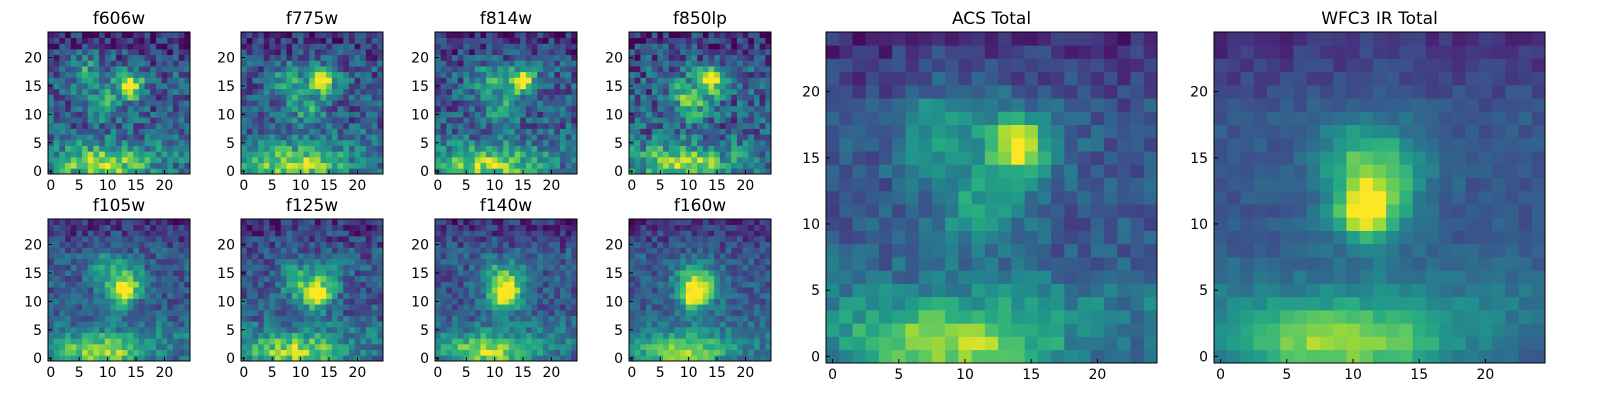  What do you see at coordinates (226, 274) in the screenshot?
I see `y-tick-label: 15` at bounding box center [226, 274].